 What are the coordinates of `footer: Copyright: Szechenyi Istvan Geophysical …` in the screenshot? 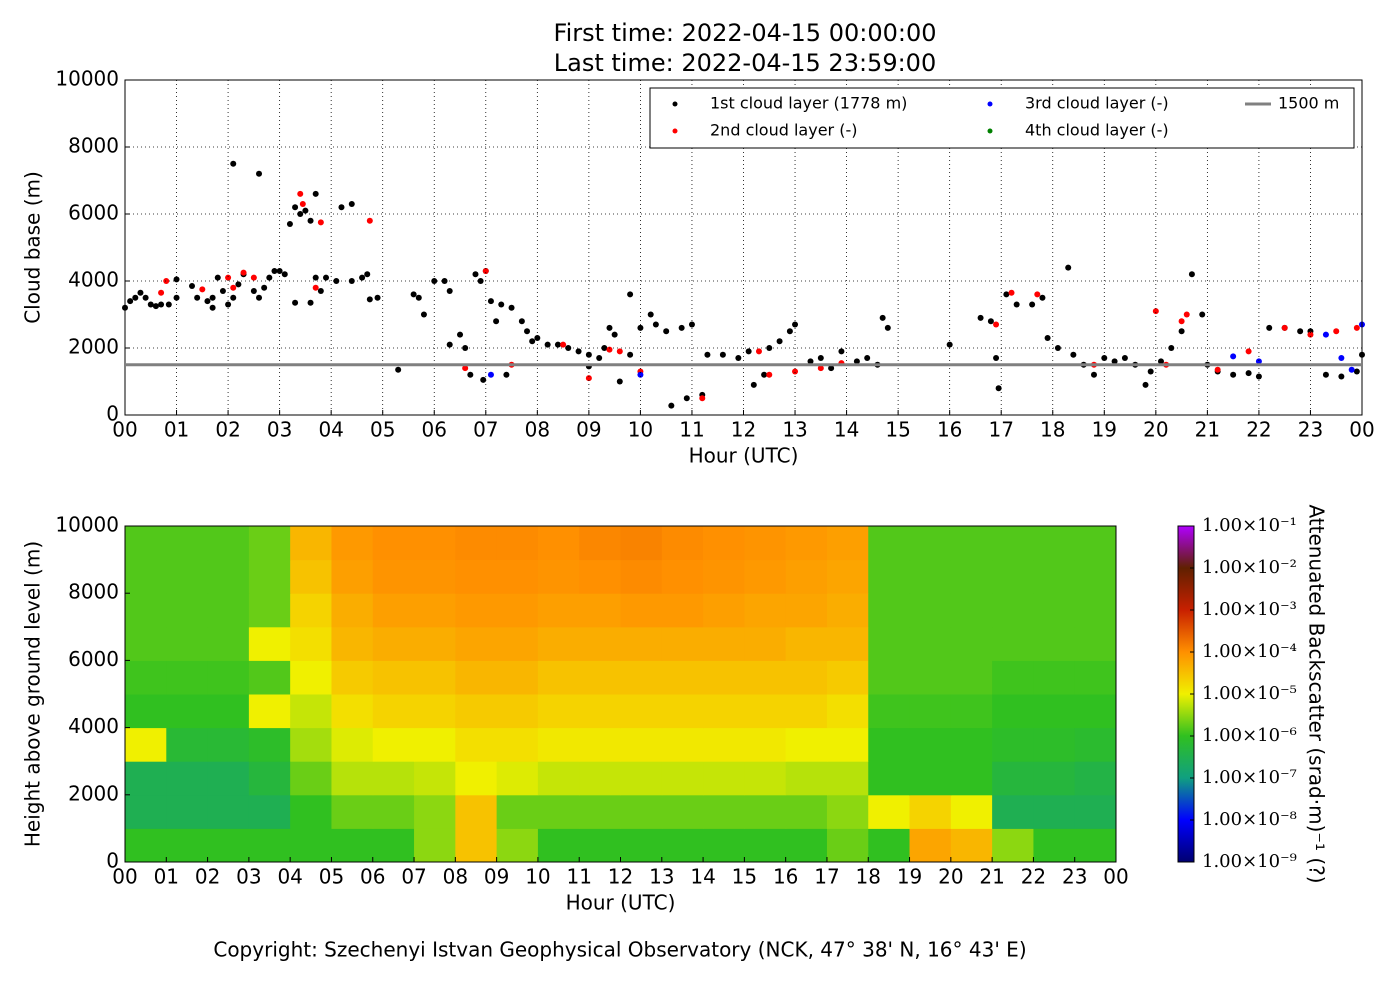 It's located at (619, 950).